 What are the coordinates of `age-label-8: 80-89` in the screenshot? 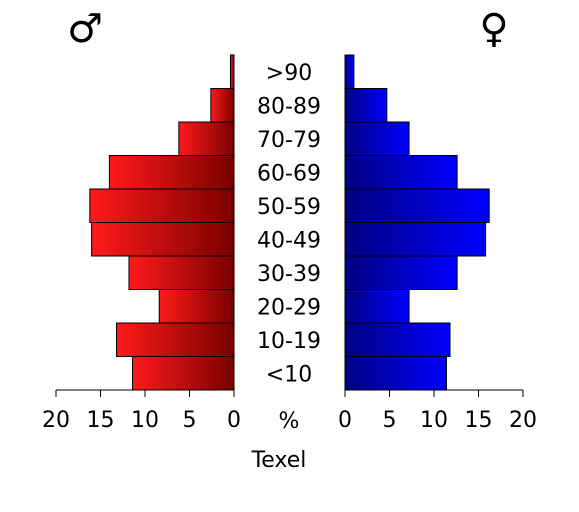 It's located at (289, 106).